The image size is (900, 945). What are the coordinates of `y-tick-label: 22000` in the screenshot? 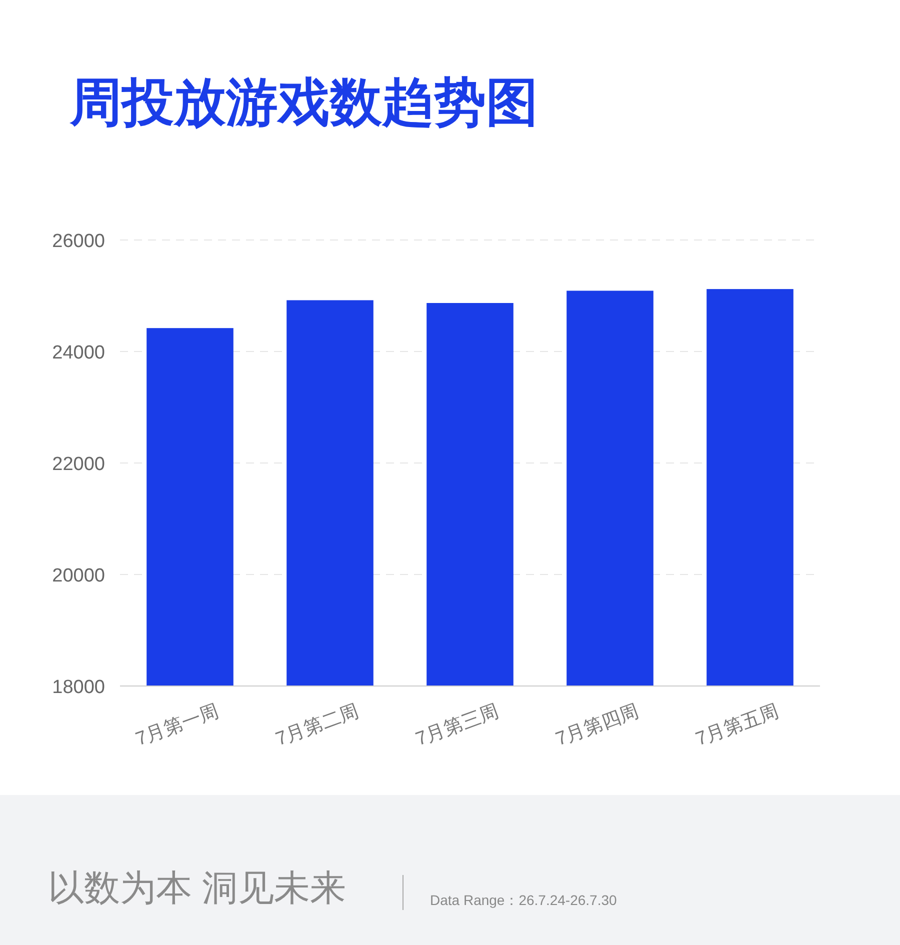 It's located at (78, 464).